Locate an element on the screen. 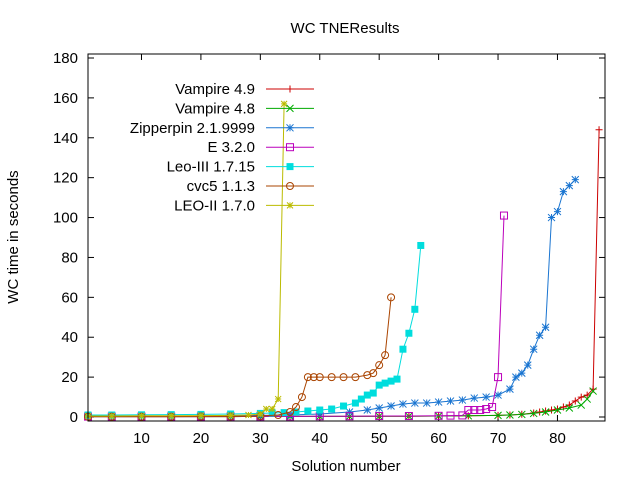 The image size is (640, 480). x-tick-label: 40 is located at coordinates (319, 438).